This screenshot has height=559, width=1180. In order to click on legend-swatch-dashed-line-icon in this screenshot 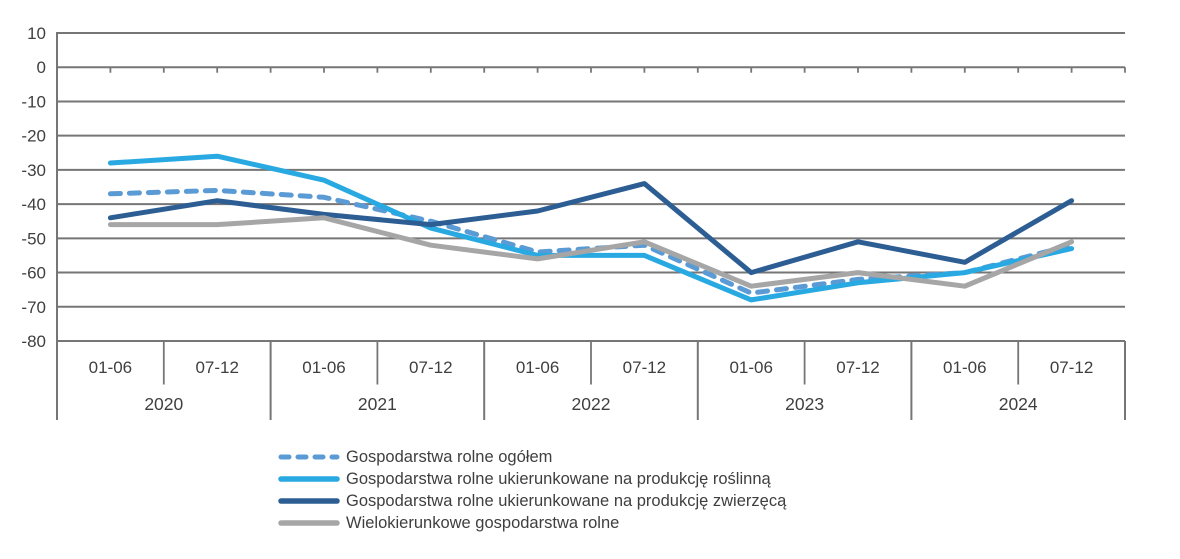, I will do `click(309, 457)`.